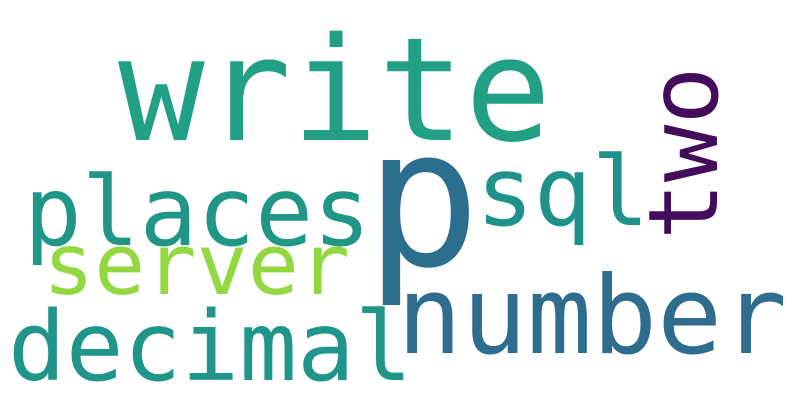 Image resolution: width=800 pixels, height=400 pixels. Describe the element at coordinates (563, 192) in the screenshot. I see `word-sql: sql` at that location.